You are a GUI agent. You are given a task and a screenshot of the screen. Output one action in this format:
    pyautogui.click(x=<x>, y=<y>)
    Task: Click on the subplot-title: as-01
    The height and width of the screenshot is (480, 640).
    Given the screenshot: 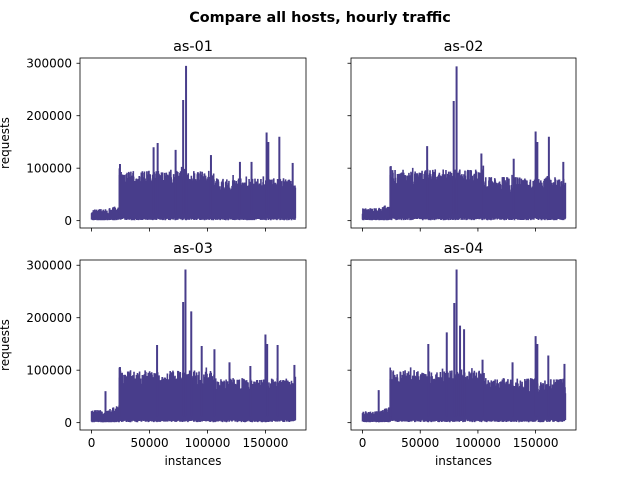 What is the action you would take?
    pyautogui.click(x=193, y=47)
    